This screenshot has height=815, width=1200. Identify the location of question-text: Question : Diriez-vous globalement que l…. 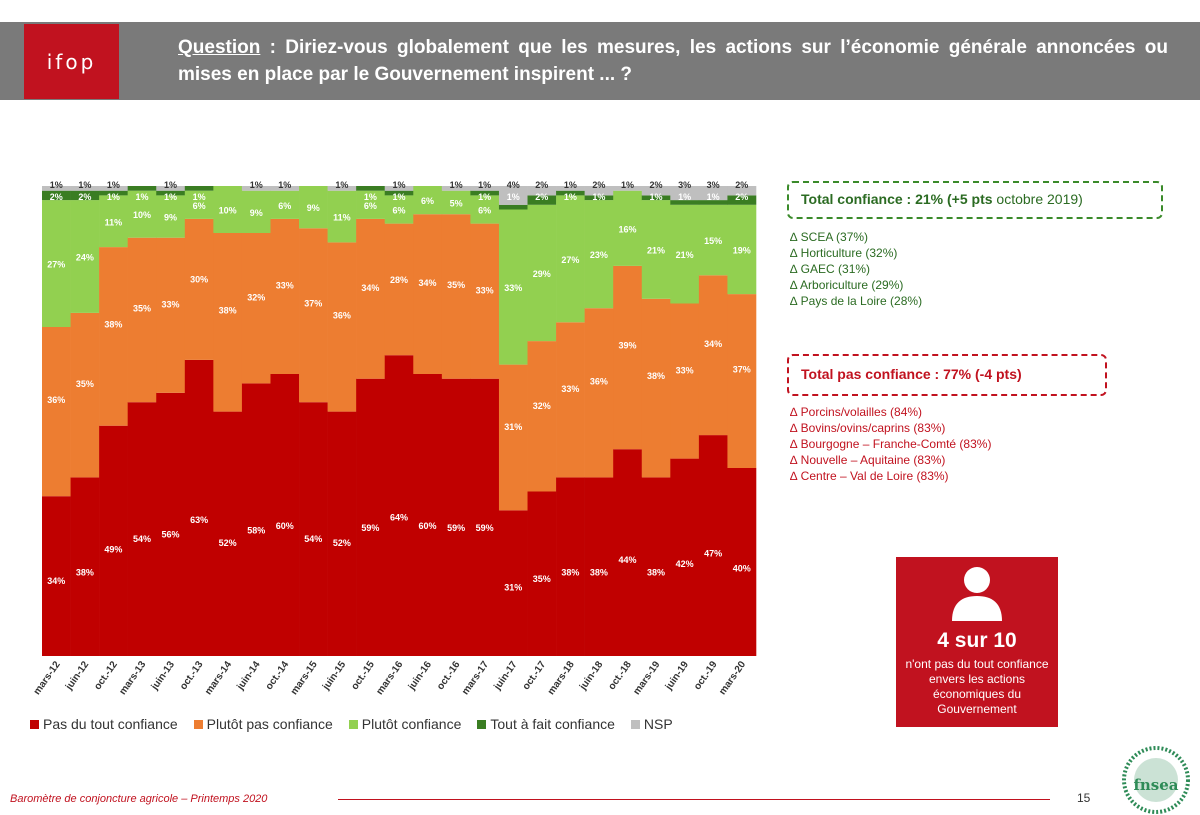
(673, 61).